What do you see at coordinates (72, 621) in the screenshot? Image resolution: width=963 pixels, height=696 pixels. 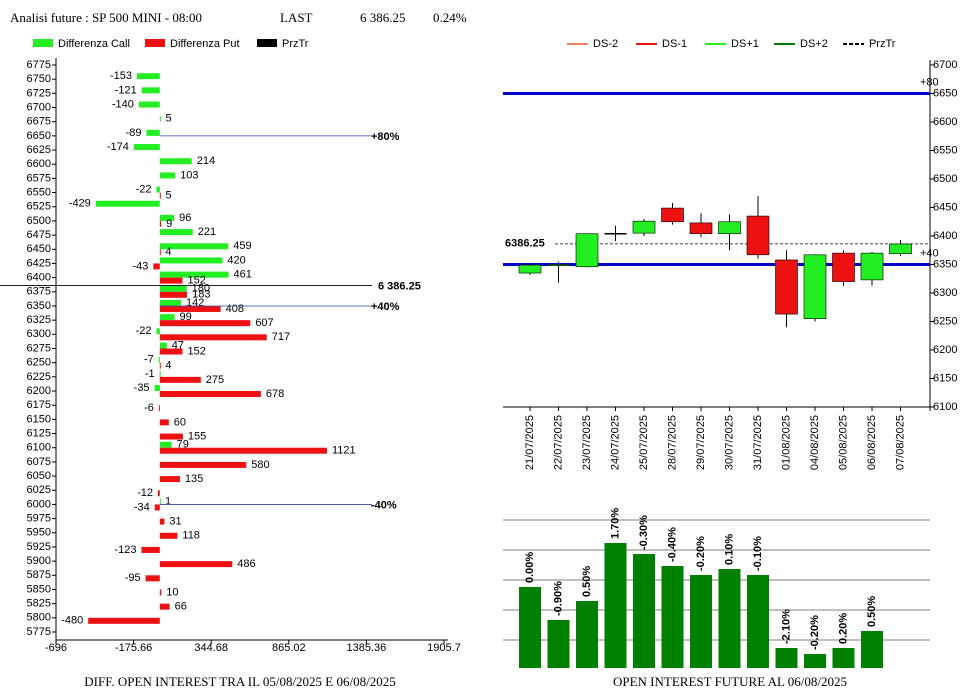 I see `value-label: -480` at bounding box center [72, 621].